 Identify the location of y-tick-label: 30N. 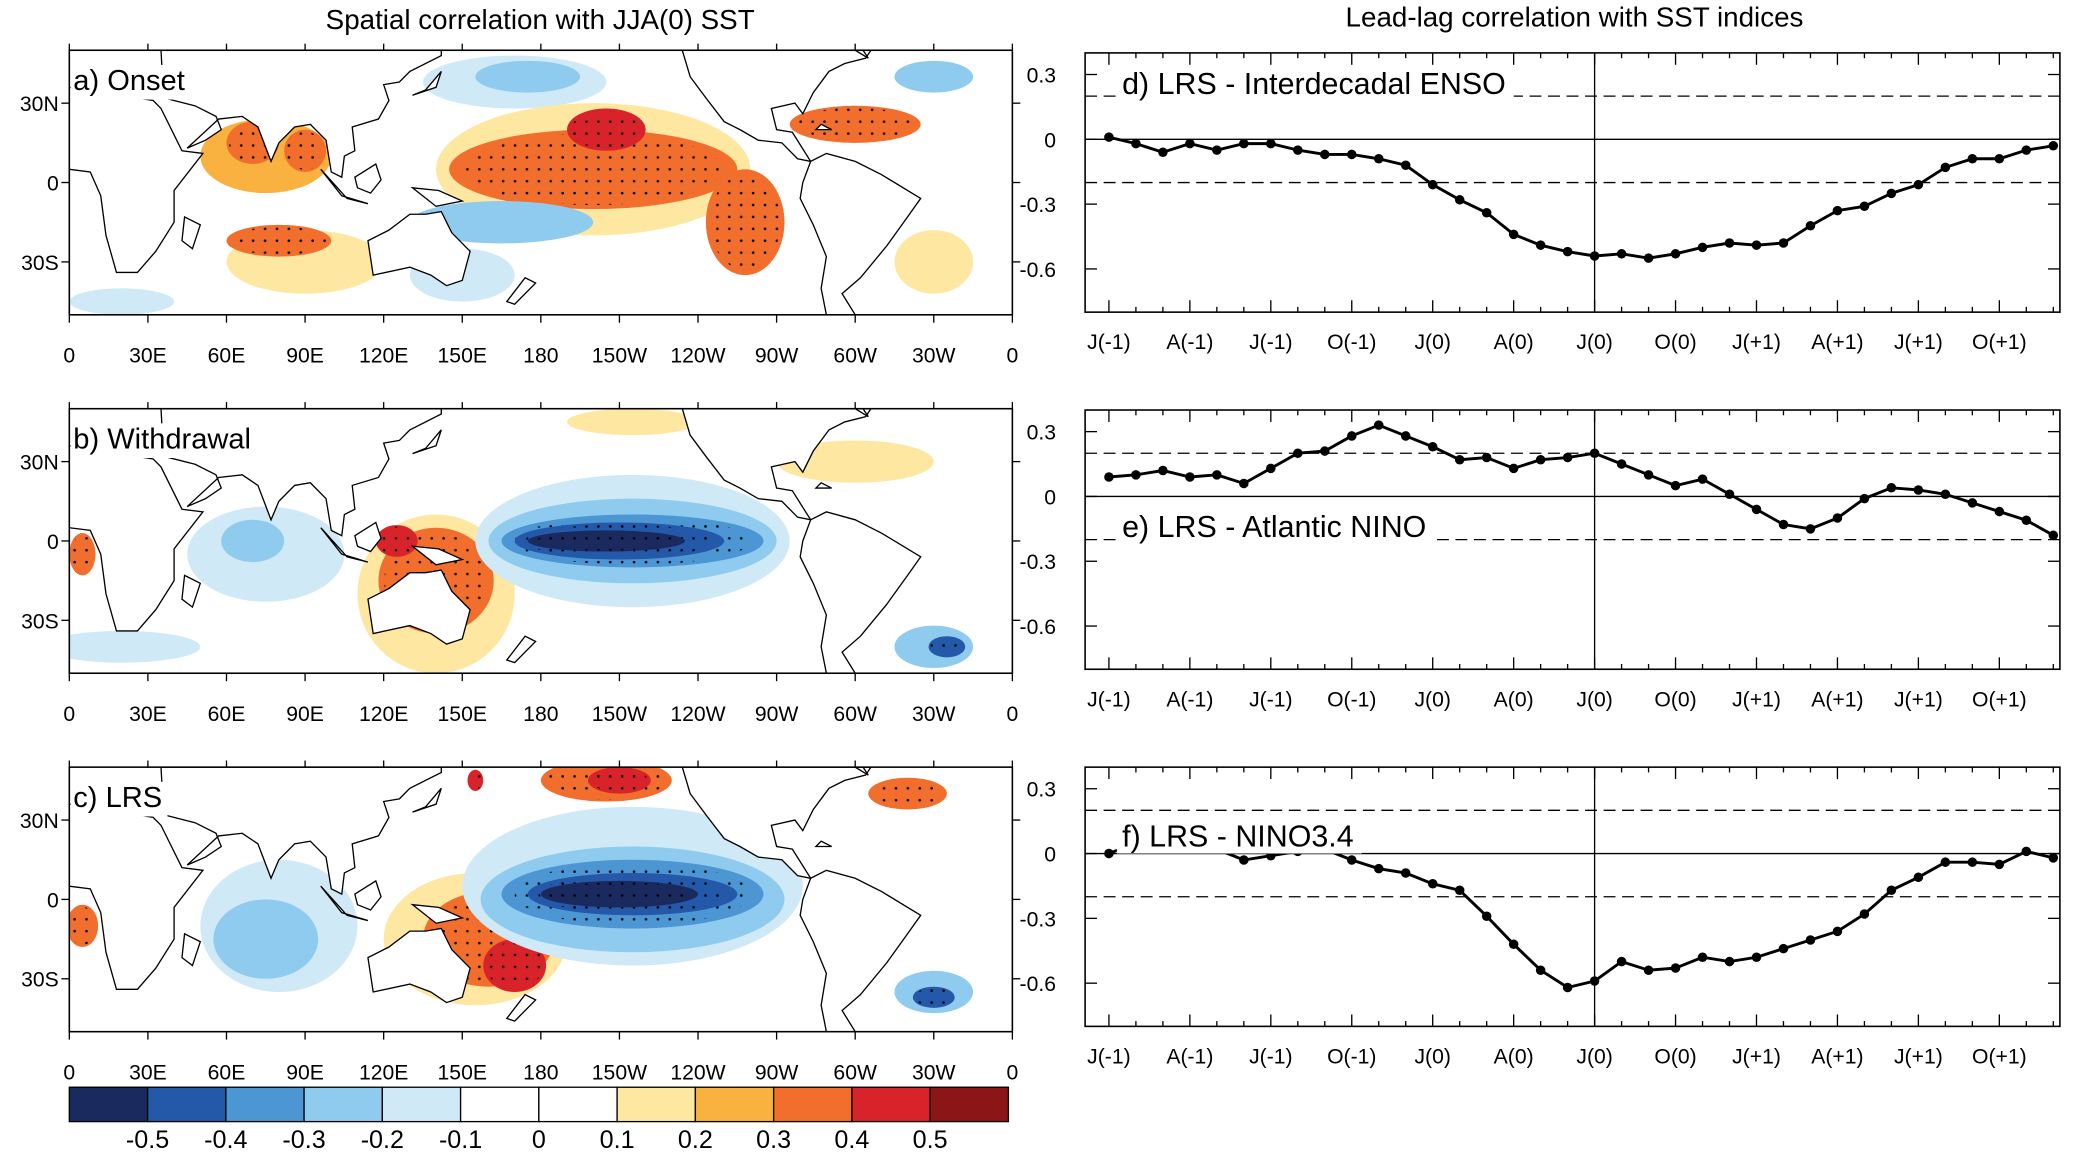
(39, 104).